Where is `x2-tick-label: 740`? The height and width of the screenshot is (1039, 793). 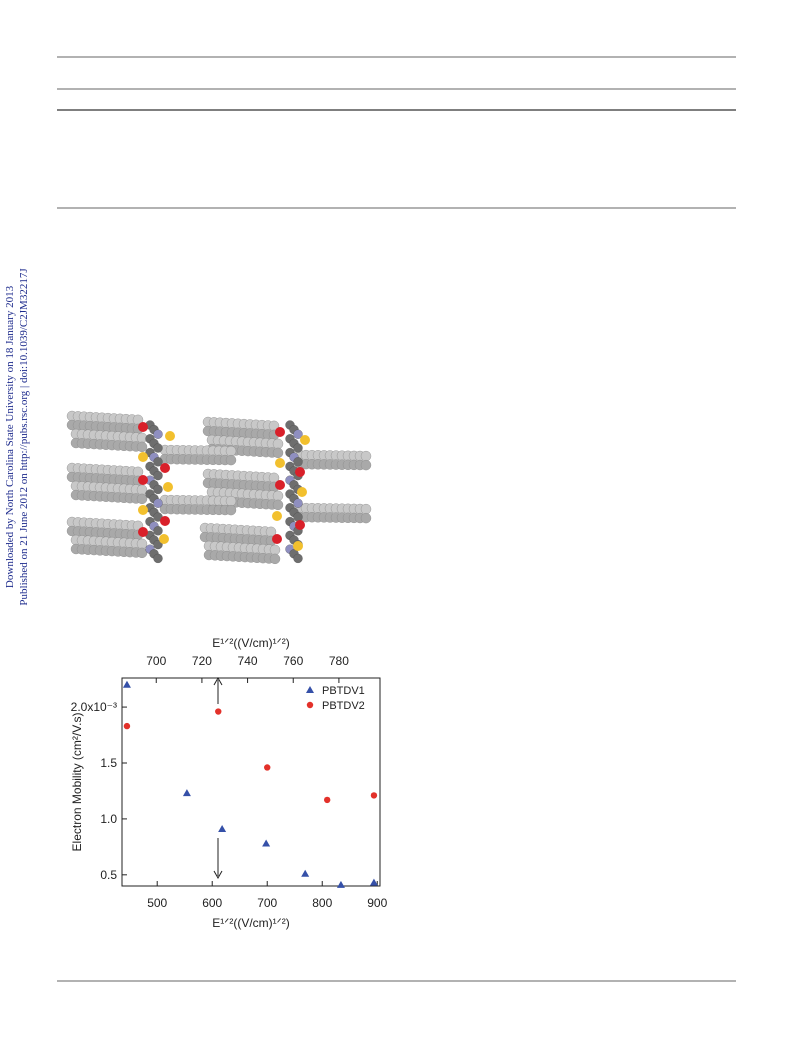
x2-tick-label: 740 is located at coordinates (248, 661).